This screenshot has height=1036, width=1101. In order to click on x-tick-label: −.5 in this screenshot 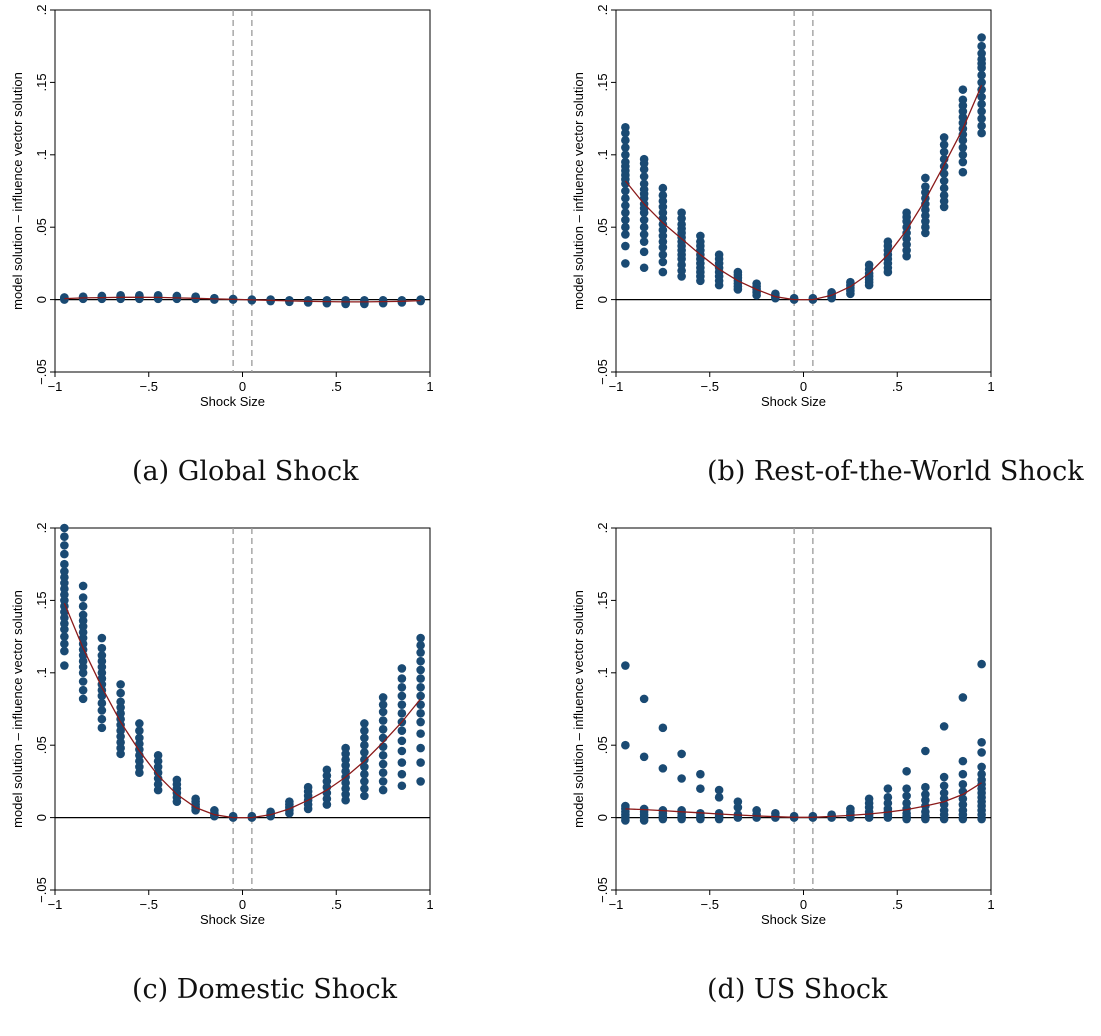, I will do `click(149, 386)`.